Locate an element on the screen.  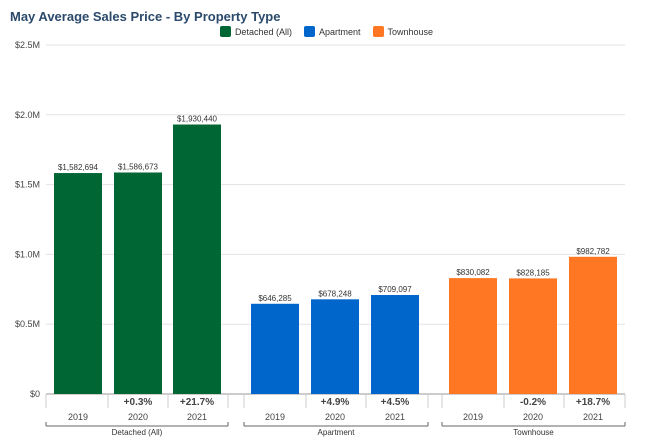
data-label: $678,248 is located at coordinates (335, 293).